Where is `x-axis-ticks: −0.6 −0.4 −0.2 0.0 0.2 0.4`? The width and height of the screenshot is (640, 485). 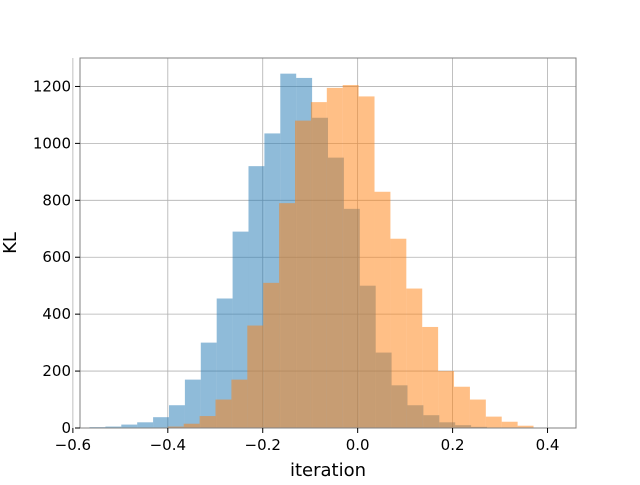
x-axis-ticks: −0.6 −0.4 −0.2 0.0 0.2 0.4 is located at coordinates (307, 441).